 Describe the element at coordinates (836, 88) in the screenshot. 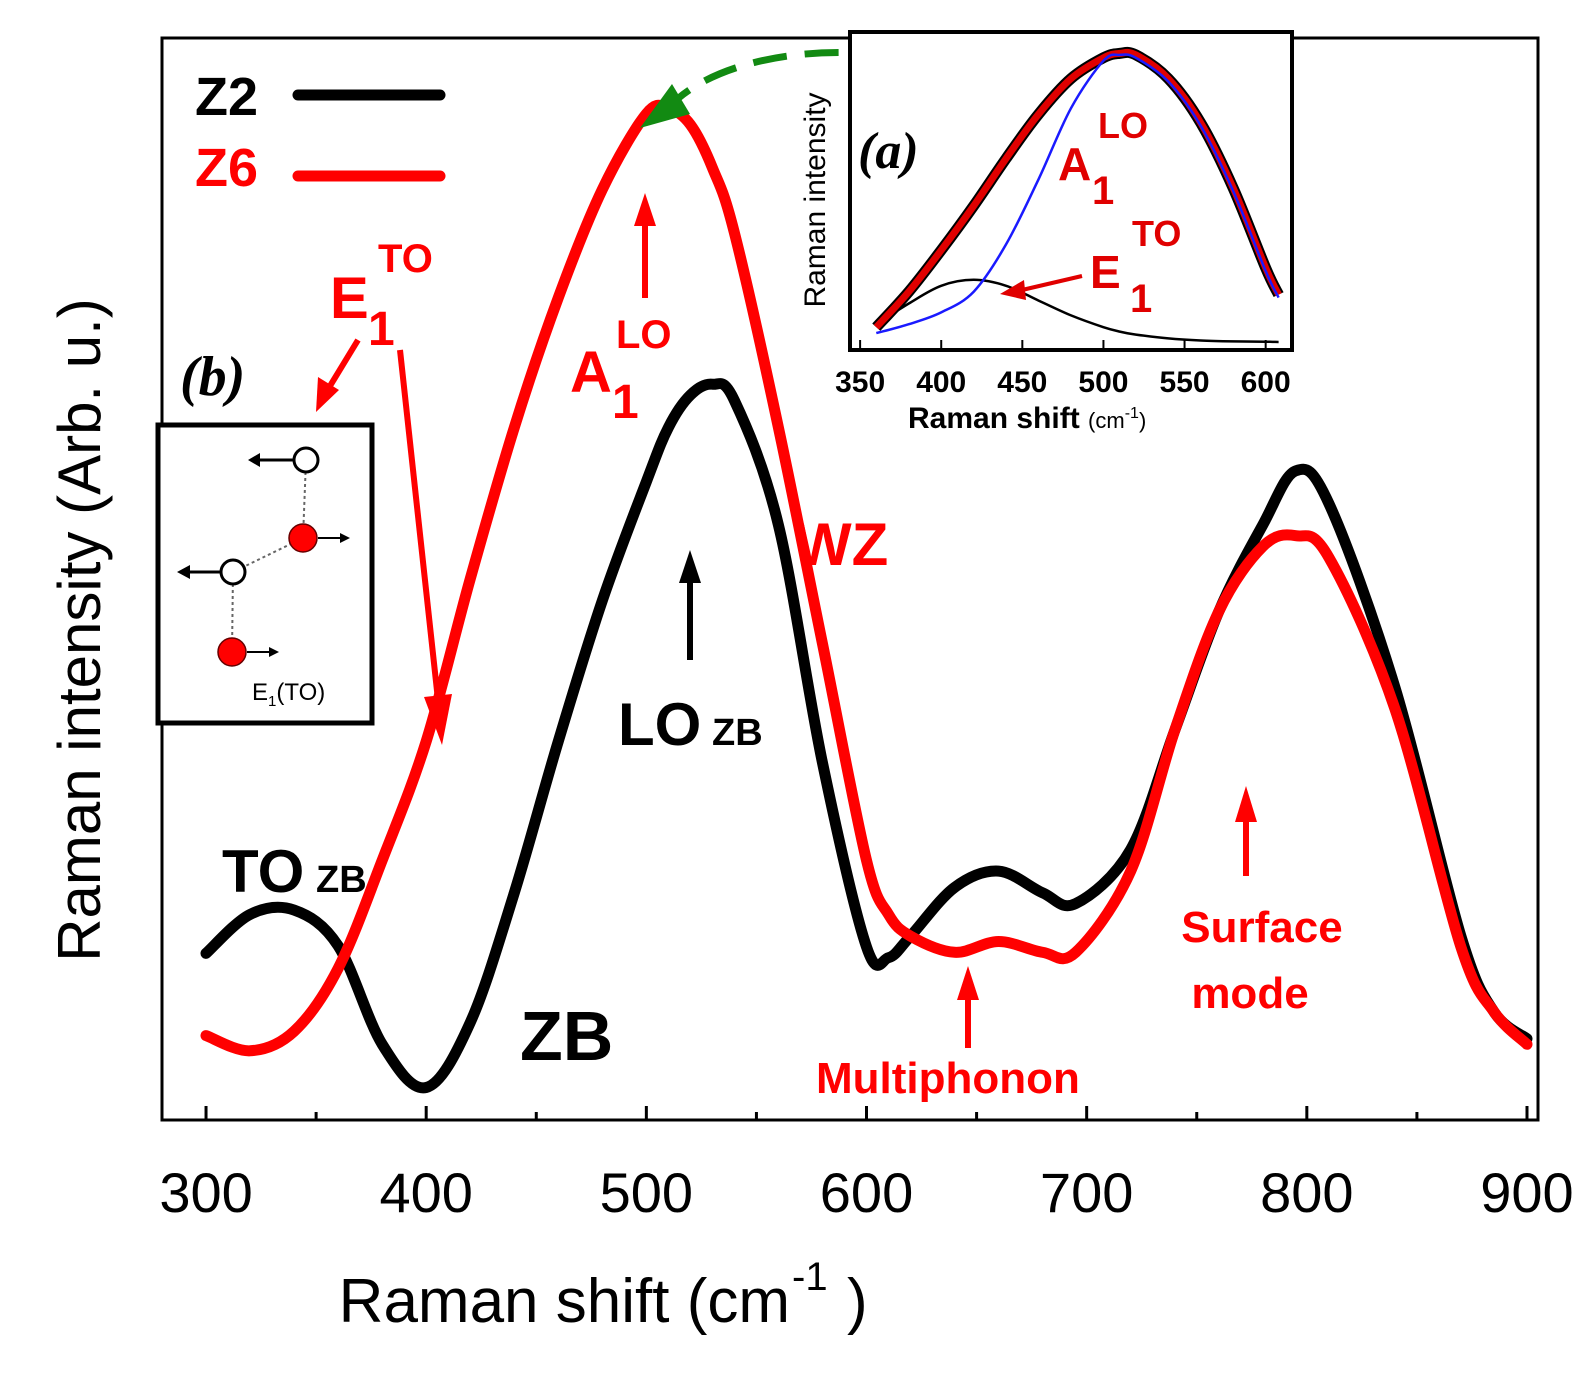

I see `arrow-green-dashed` at that location.